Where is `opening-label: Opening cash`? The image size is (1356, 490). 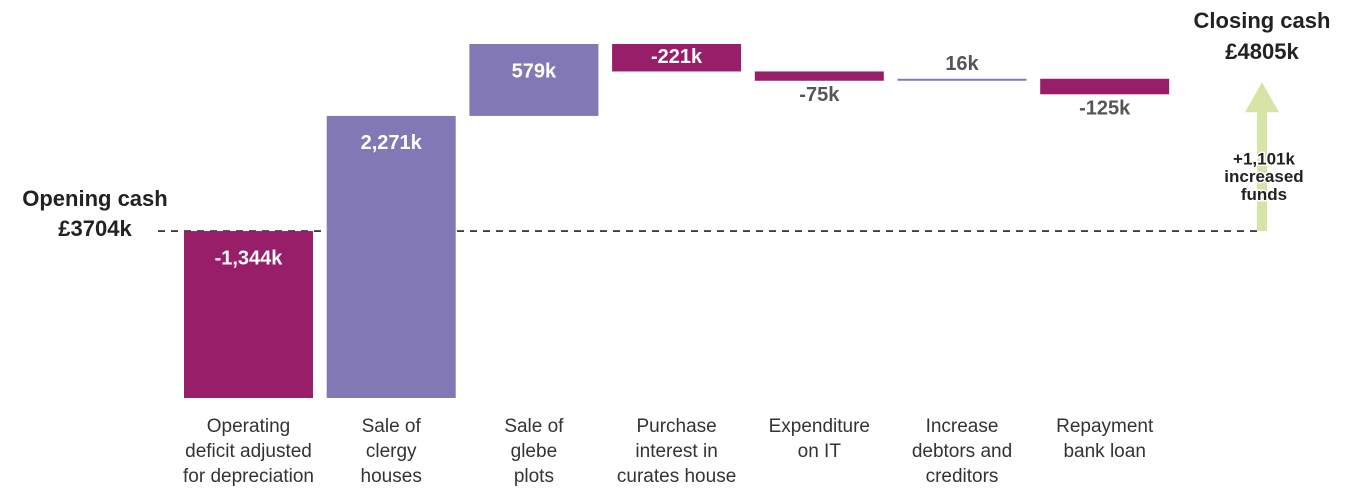
opening-label: Opening cash is located at coordinates (94, 198).